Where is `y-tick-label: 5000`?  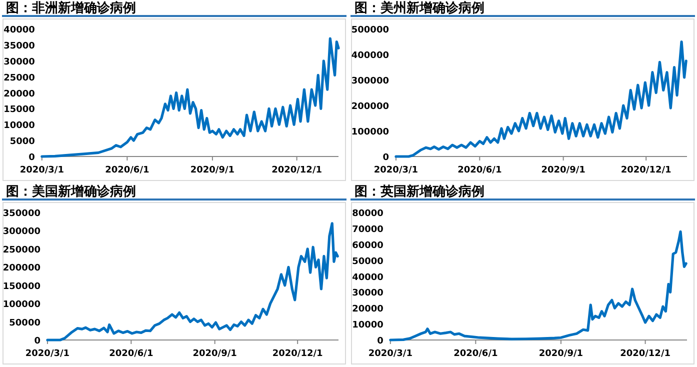
y-tick-label: 5000 is located at coordinates (22, 142).